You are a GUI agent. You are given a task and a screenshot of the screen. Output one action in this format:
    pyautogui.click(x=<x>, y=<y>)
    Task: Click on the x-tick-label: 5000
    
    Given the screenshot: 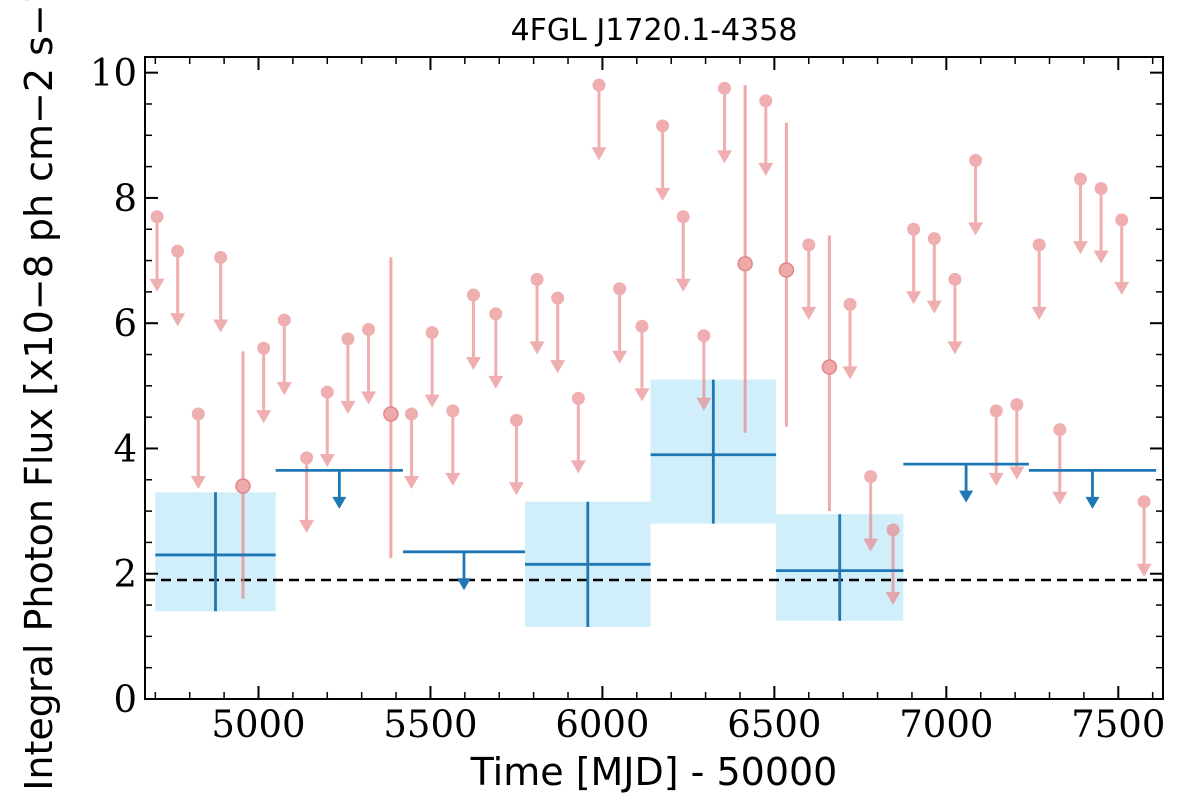 What is the action you would take?
    pyautogui.click(x=258, y=724)
    